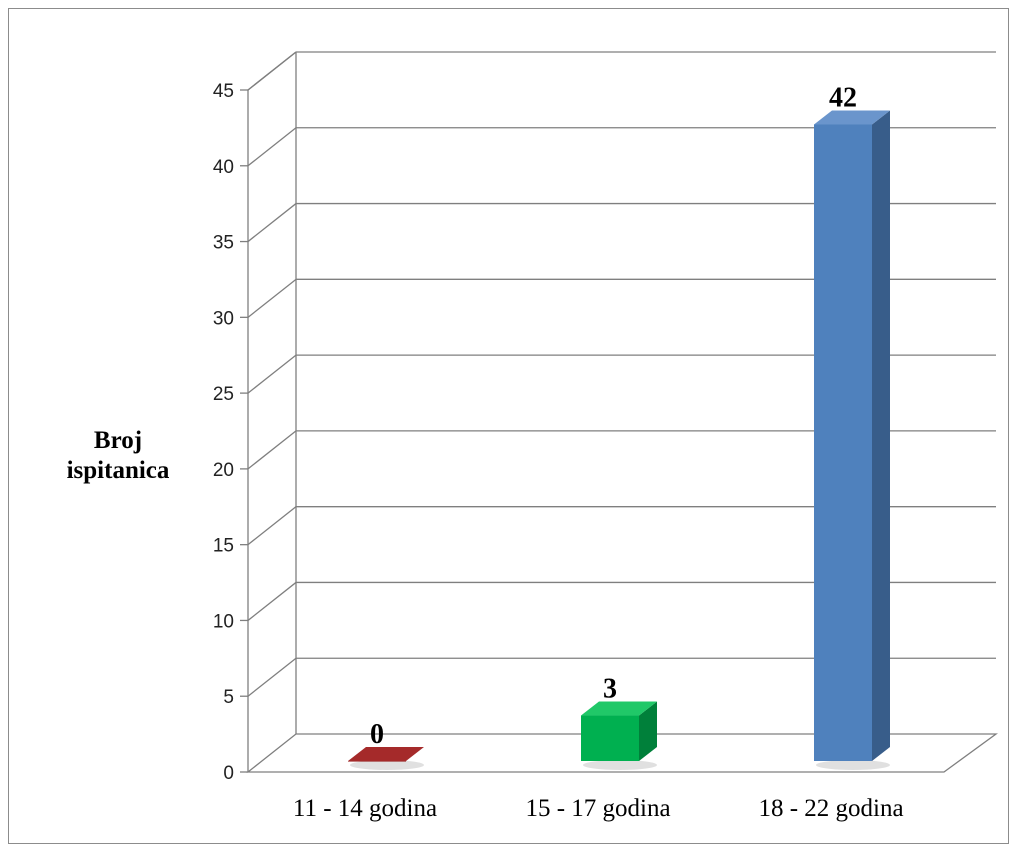  I want to click on data-label: 42, so click(843, 97).